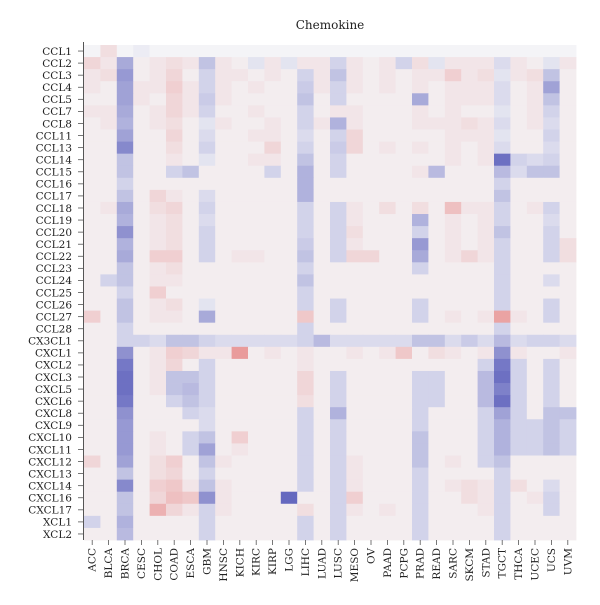 The height and width of the screenshot is (605, 600). What do you see at coordinates (125, 413) in the screenshot?
I see `heatmap-cell-CXCL8-BRCA` at bounding box center [125, 413].